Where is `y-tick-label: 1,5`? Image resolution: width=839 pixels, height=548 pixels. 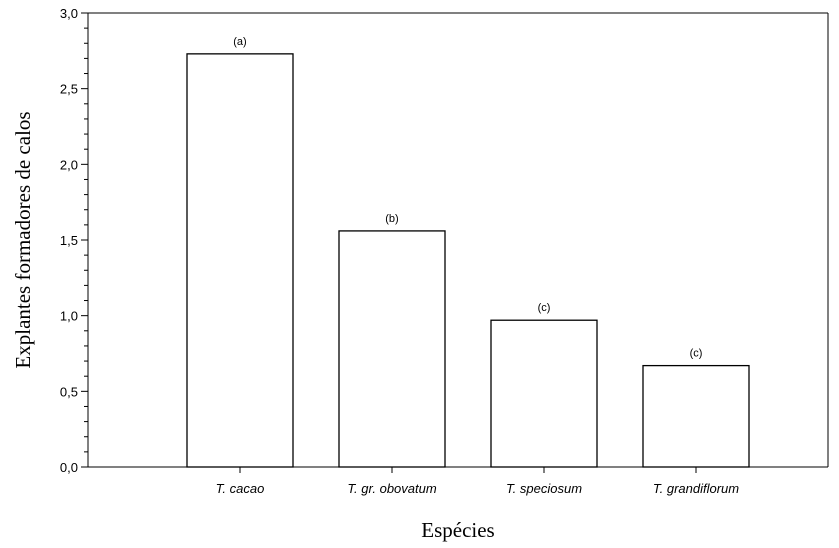
y-tick-label: 1,5 is located at coordinates (69, 240).